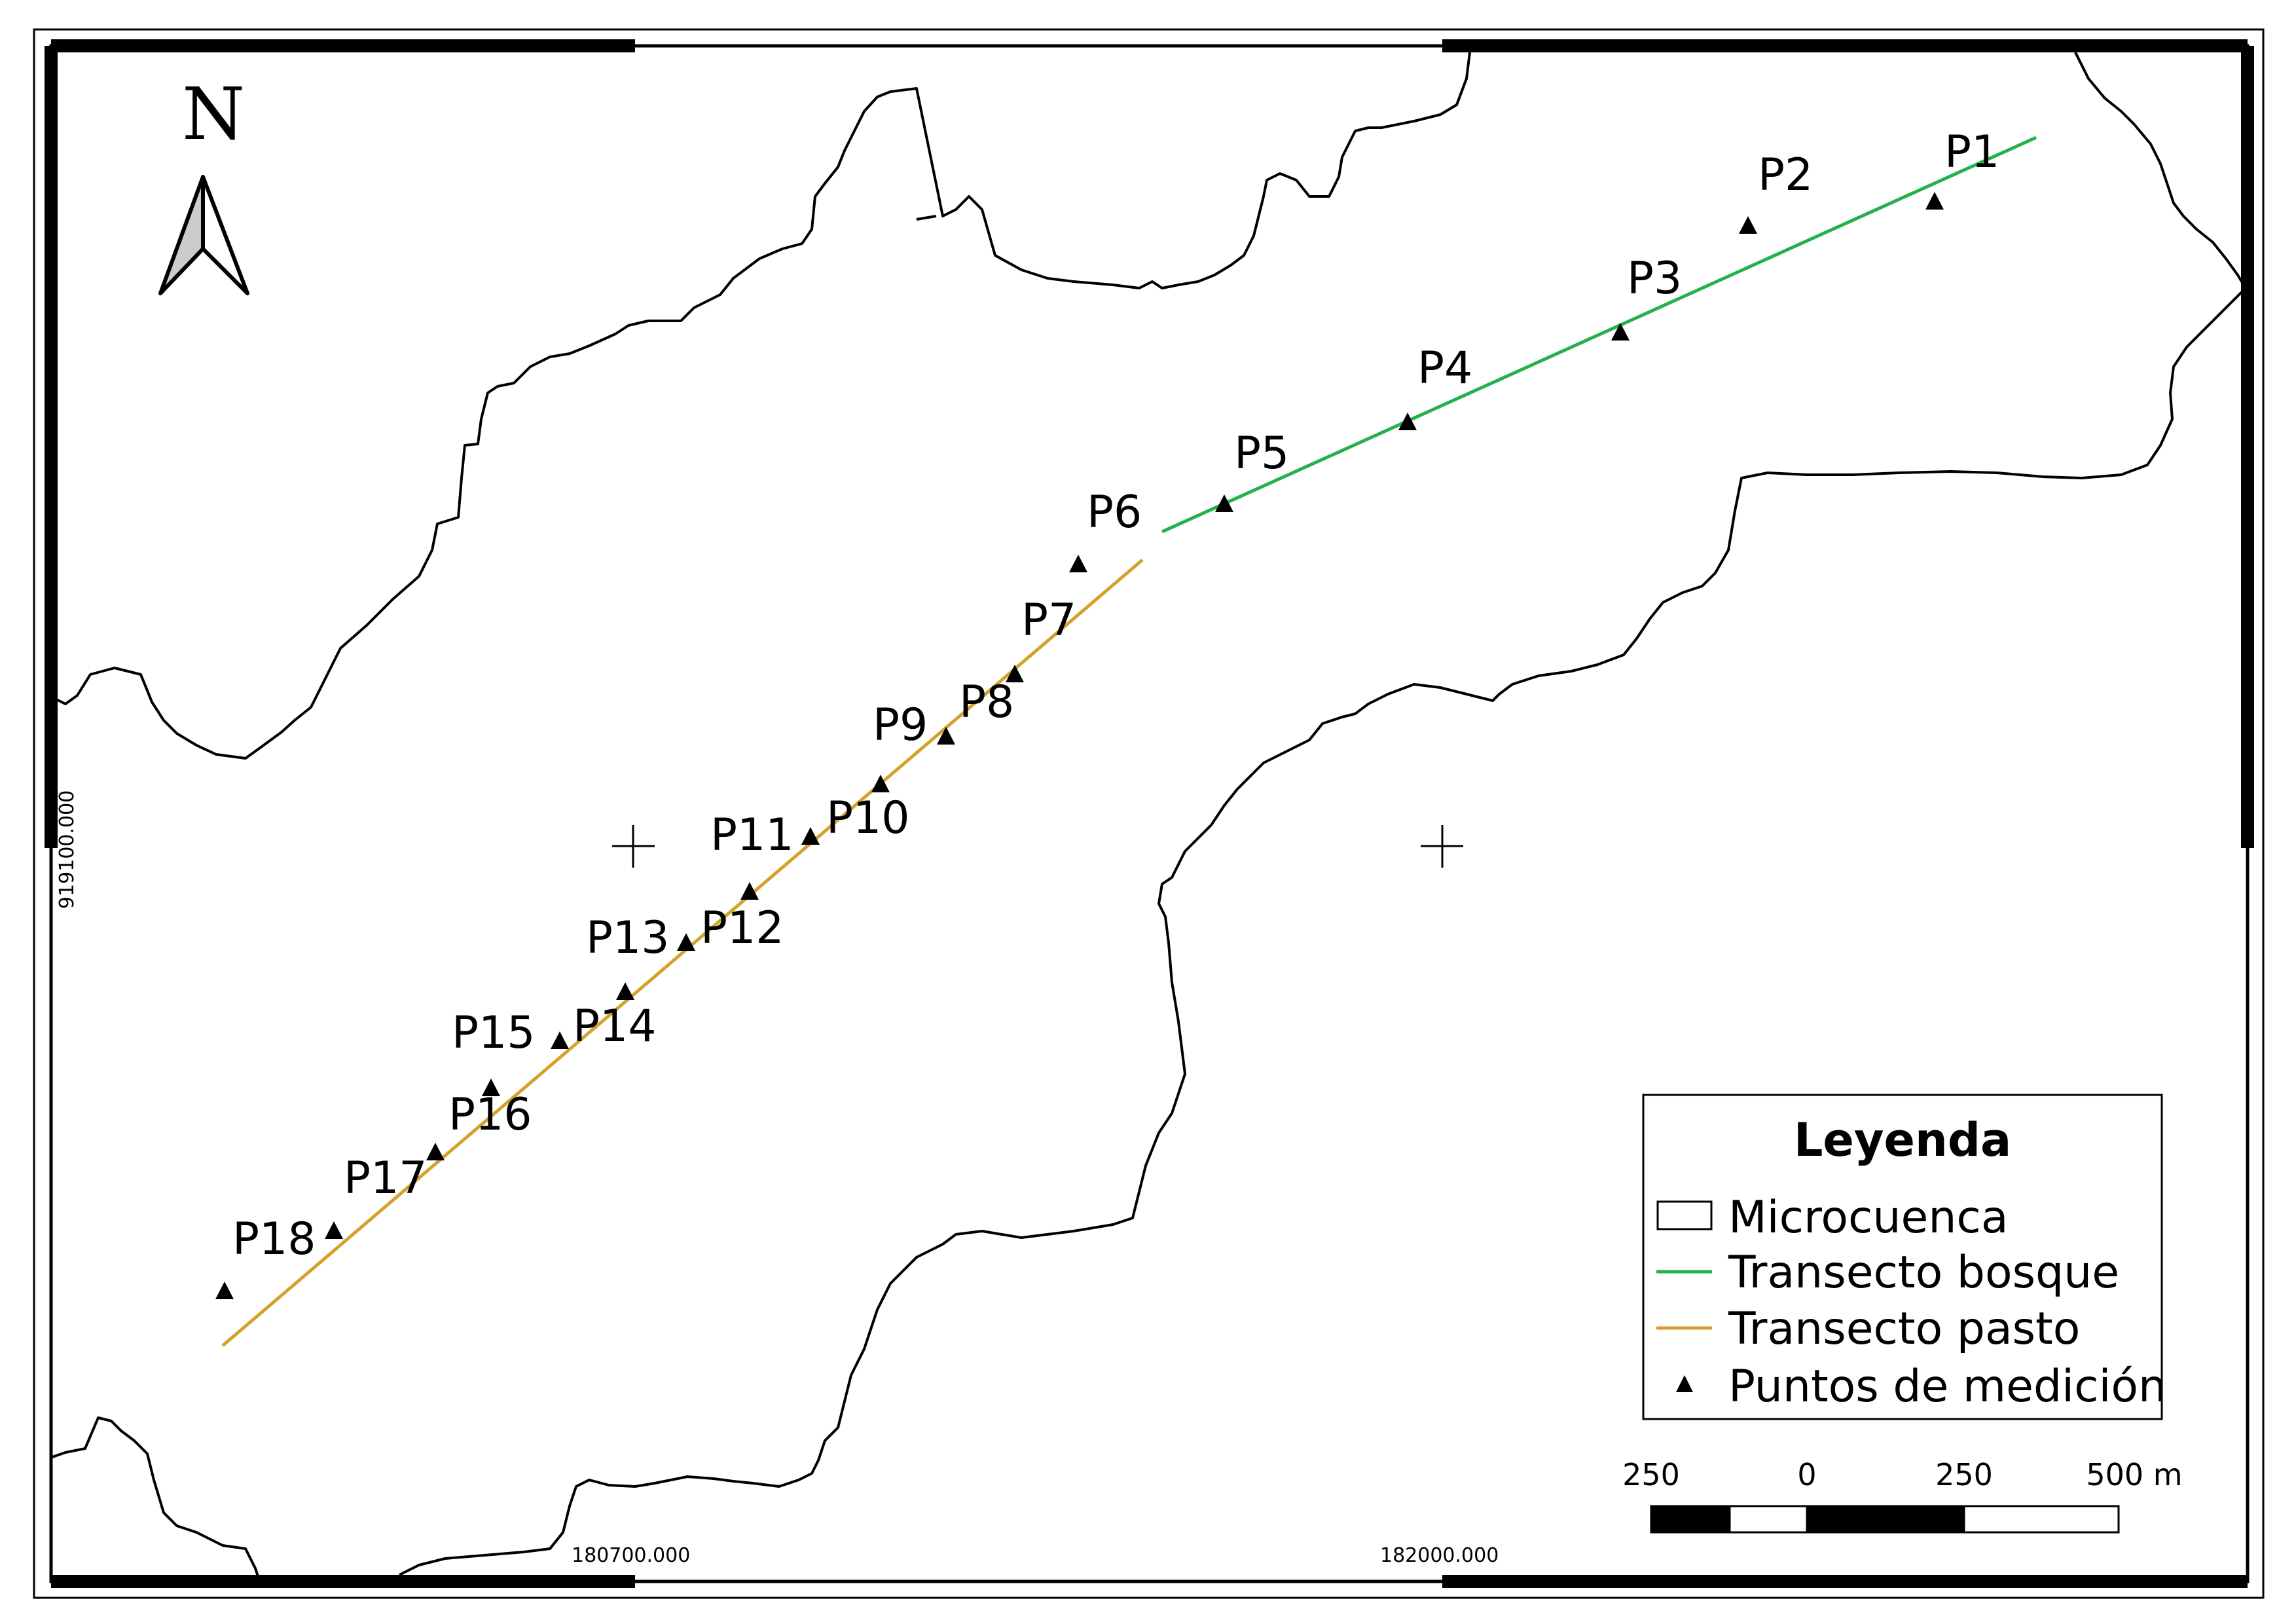 This screenshot has width=2296, height=1624. What do you see at coordinates (686, 942) in the screenshot?
I see `point-marker-p12` at bounding box center [686, 942].